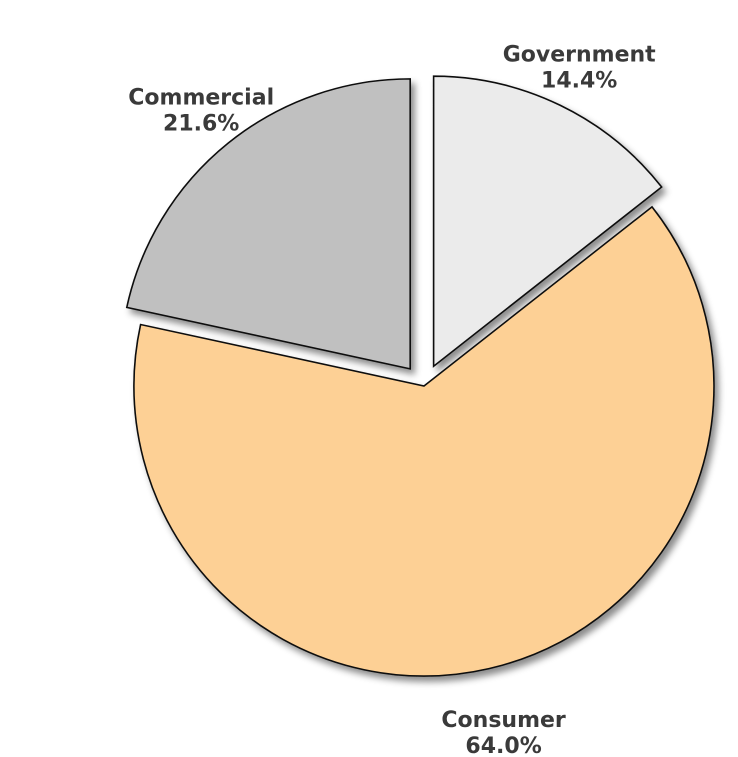 The width and height of the screenshot is (738, 757). What do you see at coordinates (503, 745) in the screenshot?
I see `slice-label-value: 64.0%` at bounding box center [503, 745].